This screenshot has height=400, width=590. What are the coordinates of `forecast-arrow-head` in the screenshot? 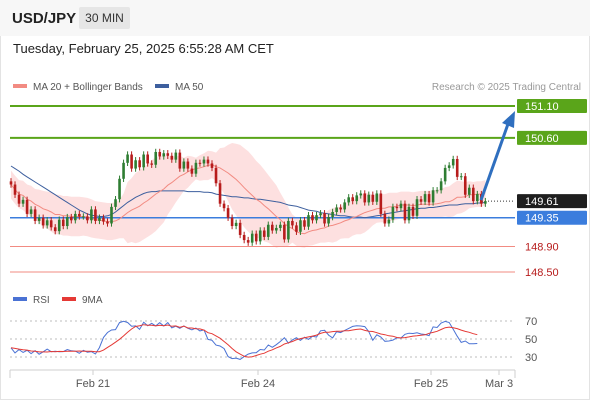 It's located at (508, 119).